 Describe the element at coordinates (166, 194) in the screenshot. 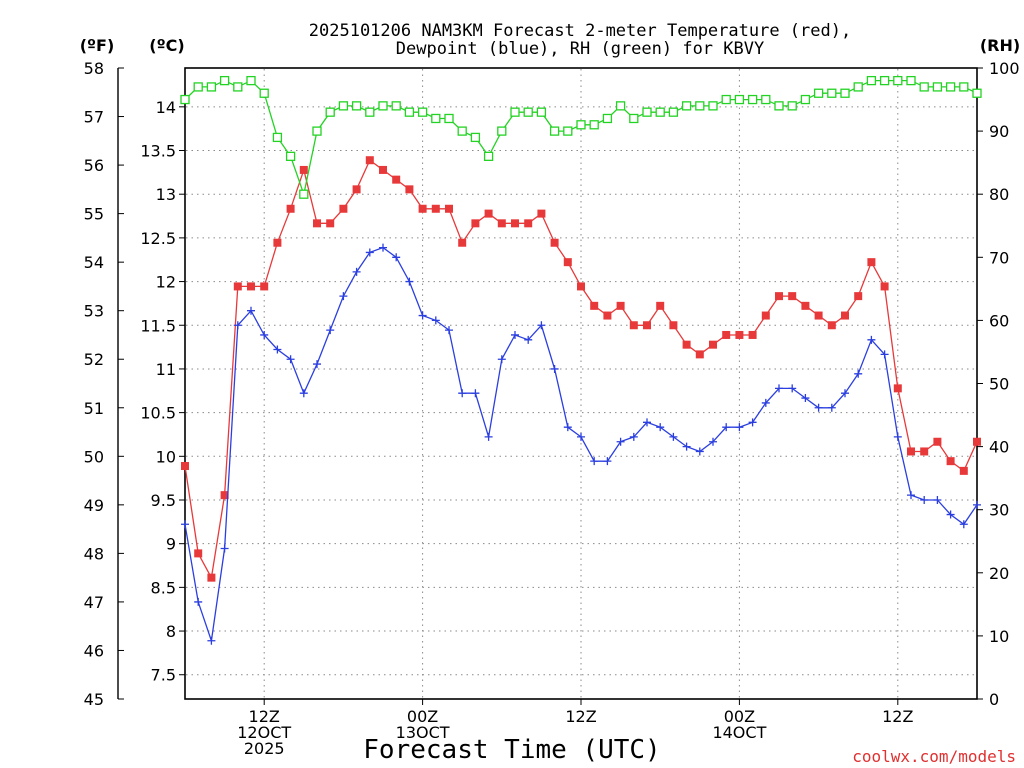

I see `c-tick-label: 13` at that location.